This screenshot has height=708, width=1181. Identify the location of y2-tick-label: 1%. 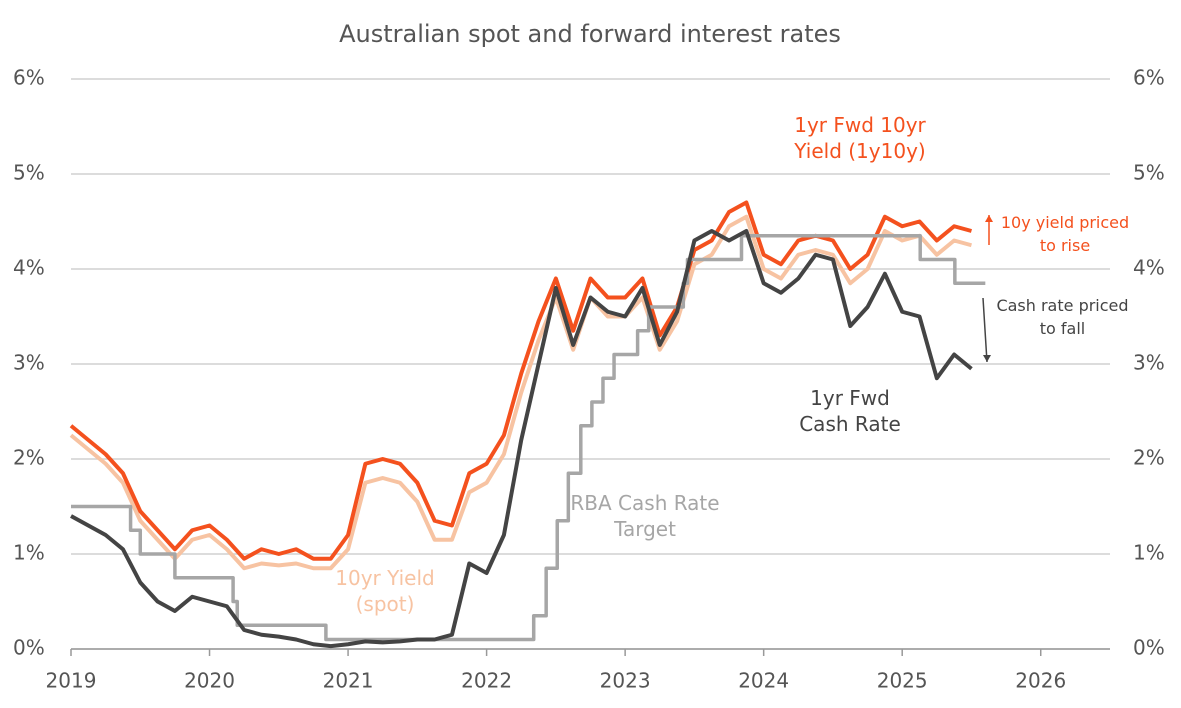
(1149, 553).